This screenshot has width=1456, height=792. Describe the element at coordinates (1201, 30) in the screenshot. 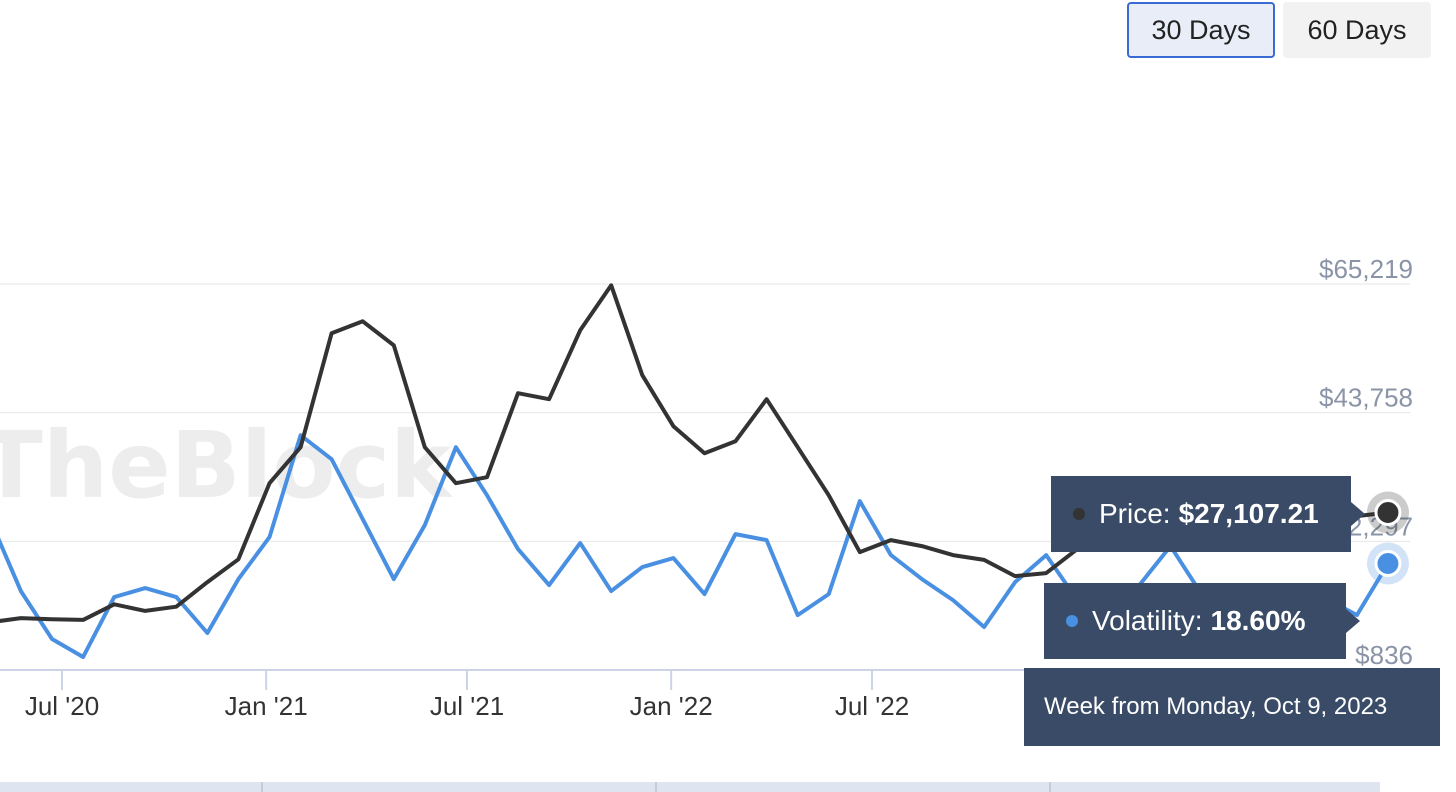

I see `30-days-button: 30 Days` at that location.